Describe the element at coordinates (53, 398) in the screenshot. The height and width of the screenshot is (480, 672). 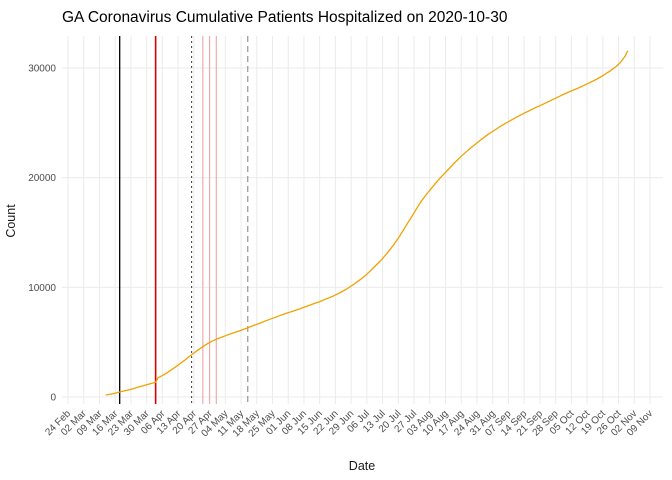
I see `y-tick-label: 0` at that location.